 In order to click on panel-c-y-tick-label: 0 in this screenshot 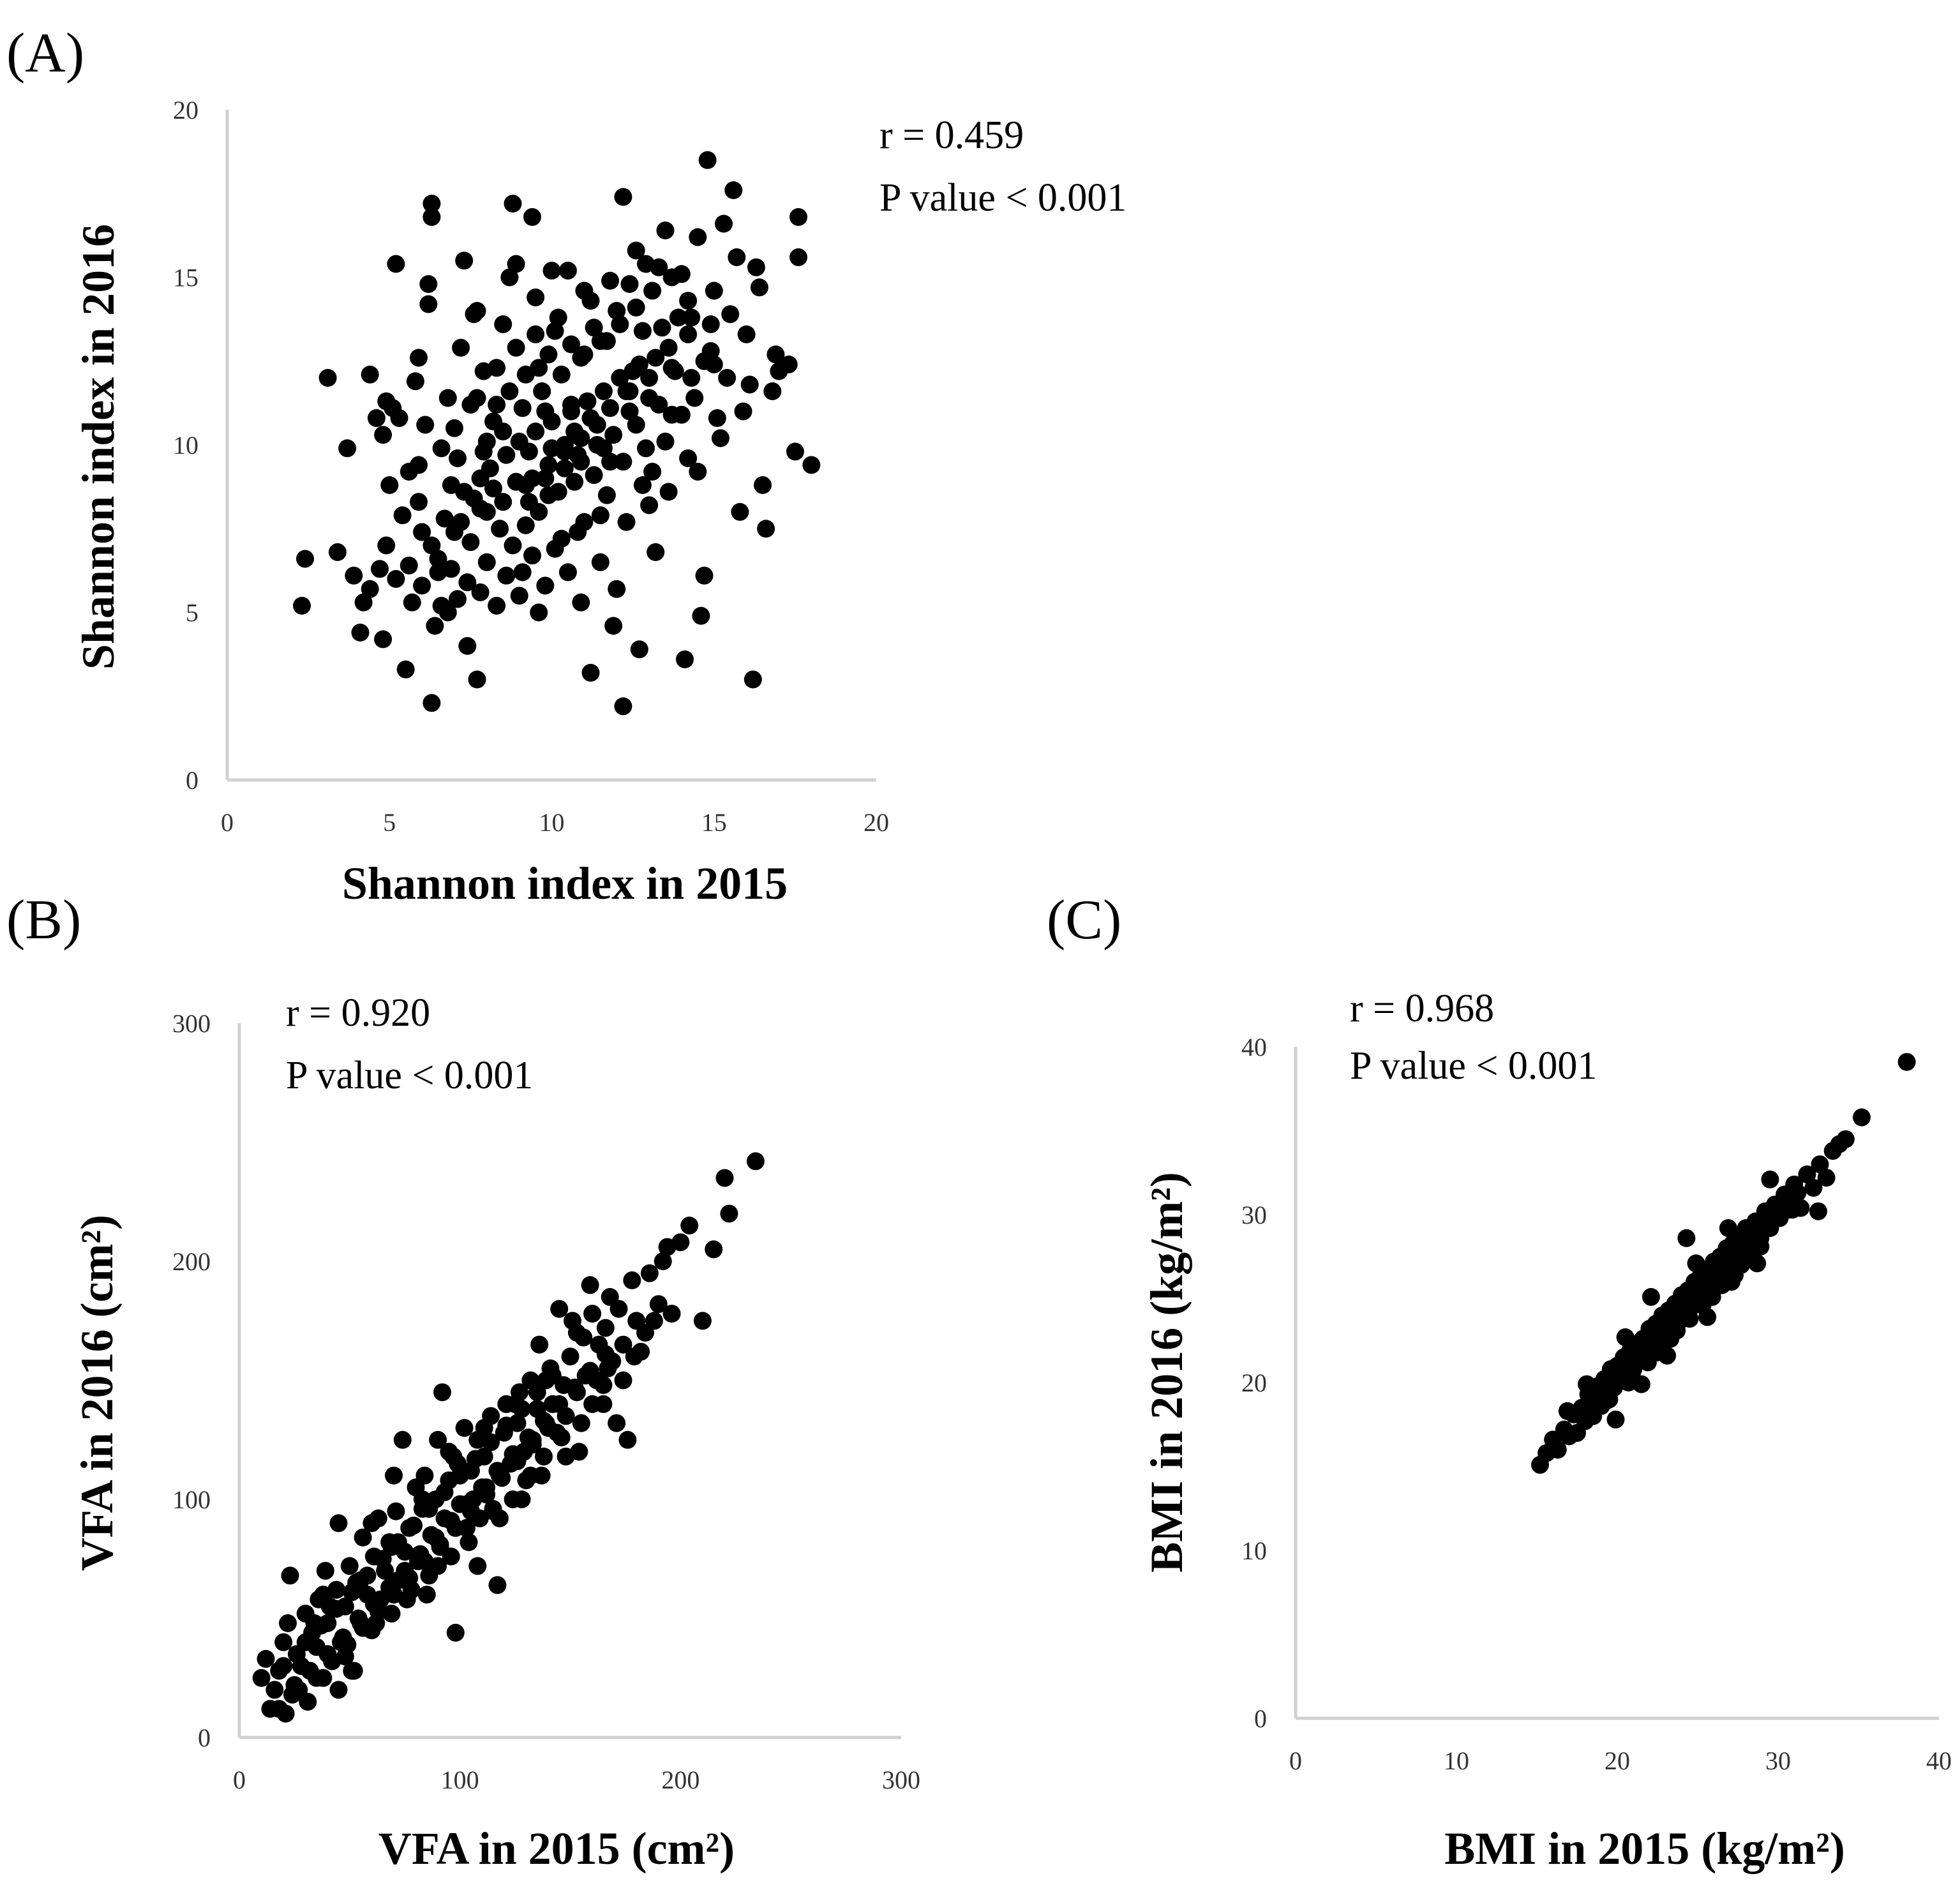, I will do `click(1261, 1718)`.